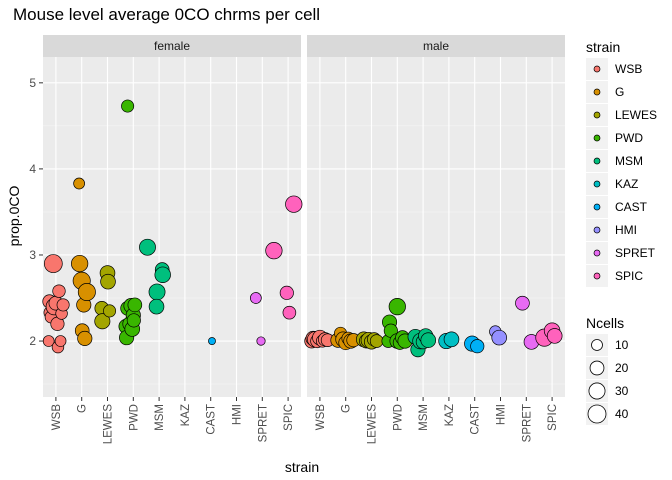  Describe the element at coordinates (629, 161) in the screenshot. I see `legend-label: MSM` at that location.